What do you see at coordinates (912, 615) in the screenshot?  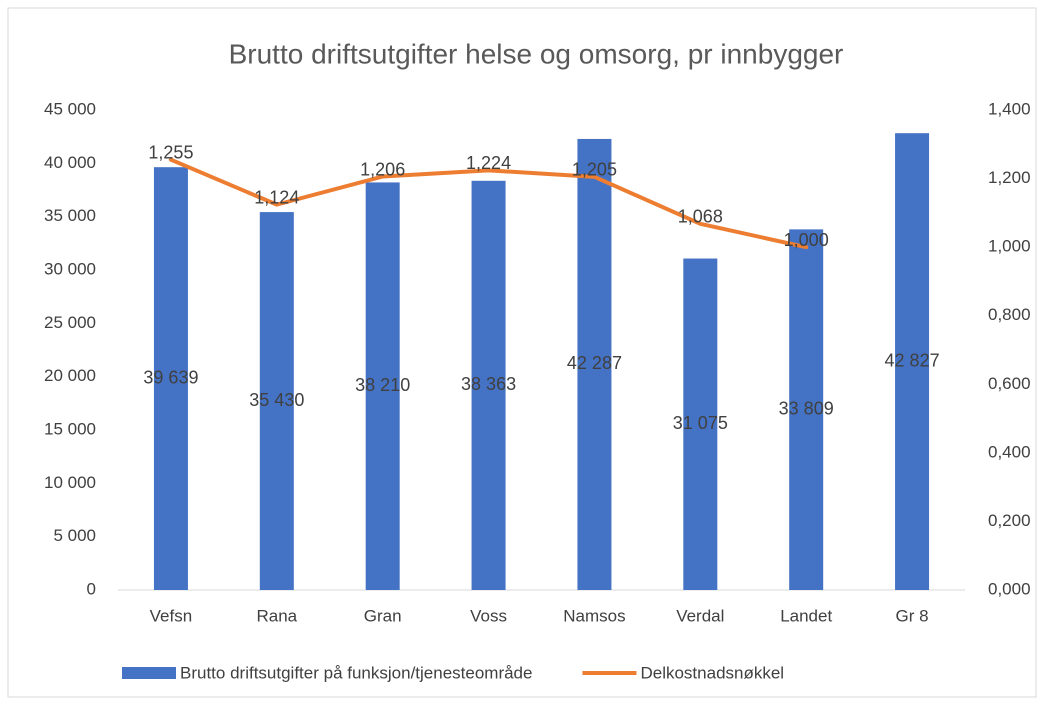 I see `x-tick-label: Gr 8` at bounding box center [912, 615].